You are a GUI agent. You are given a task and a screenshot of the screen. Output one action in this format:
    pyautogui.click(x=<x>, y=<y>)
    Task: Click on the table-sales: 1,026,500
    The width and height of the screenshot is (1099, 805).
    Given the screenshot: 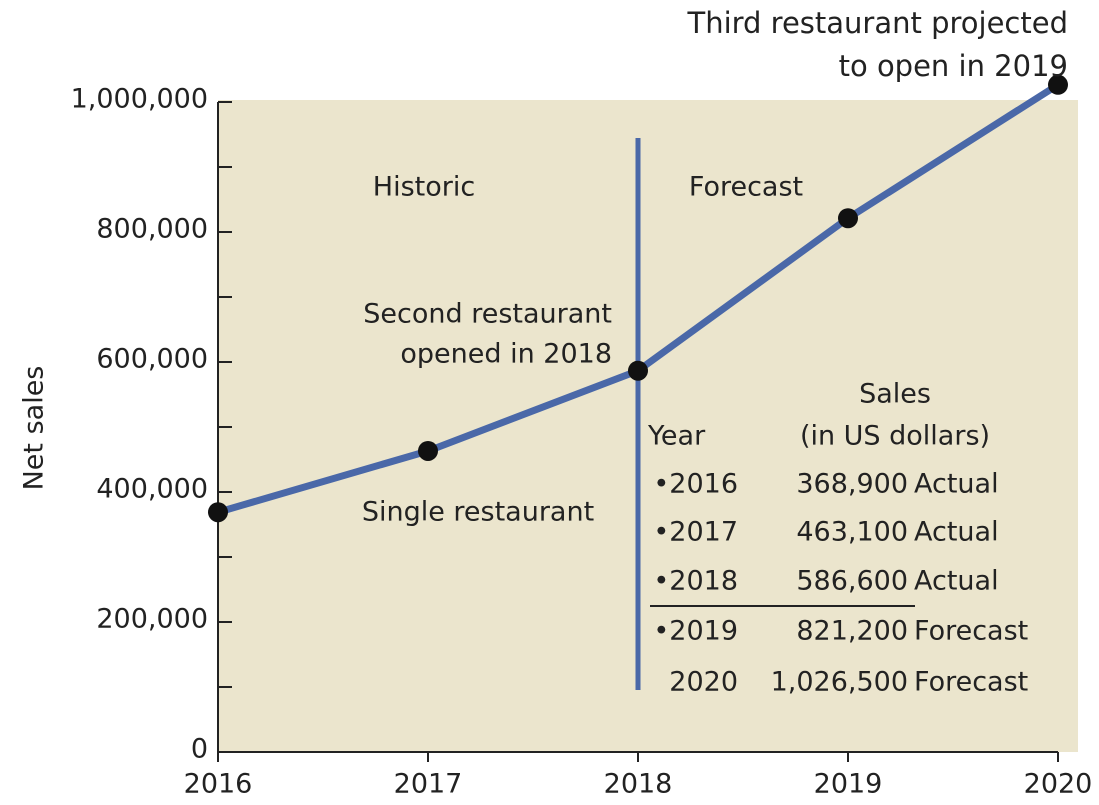 What is the action you would take?
    pyautogui.click(x=839, y=682)
    